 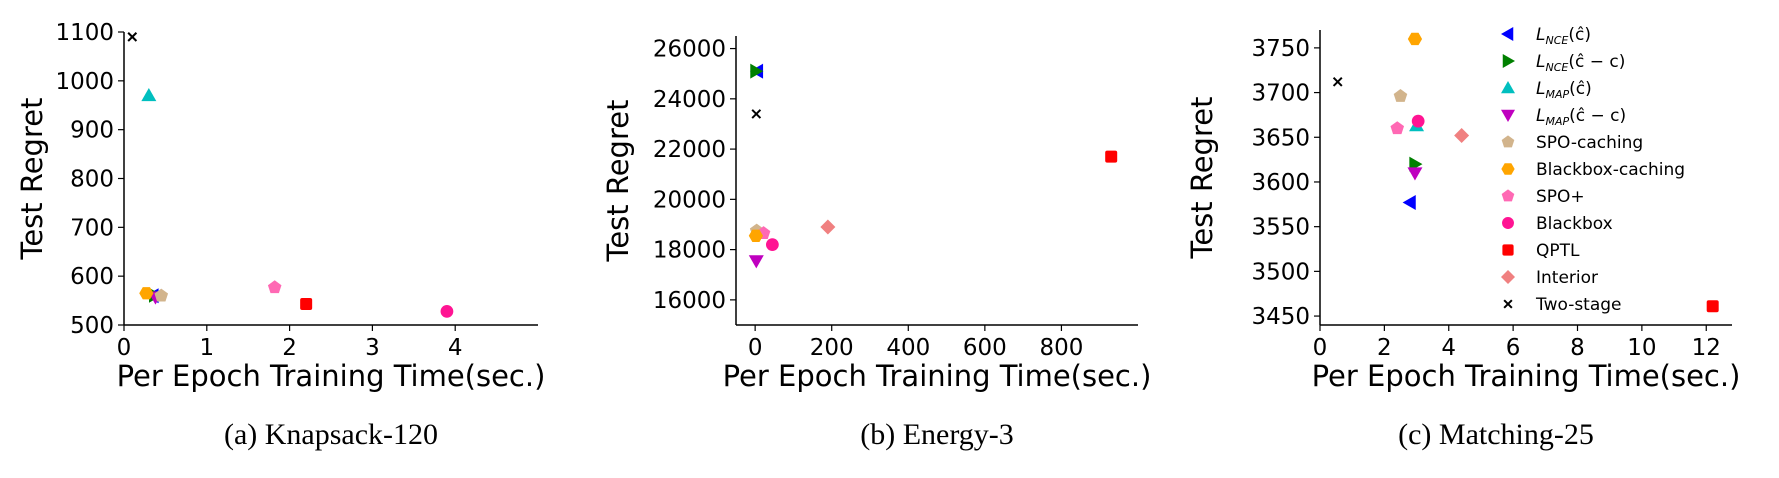 I want to click on y-tick-label: 16000, so click(x=689, y=301).